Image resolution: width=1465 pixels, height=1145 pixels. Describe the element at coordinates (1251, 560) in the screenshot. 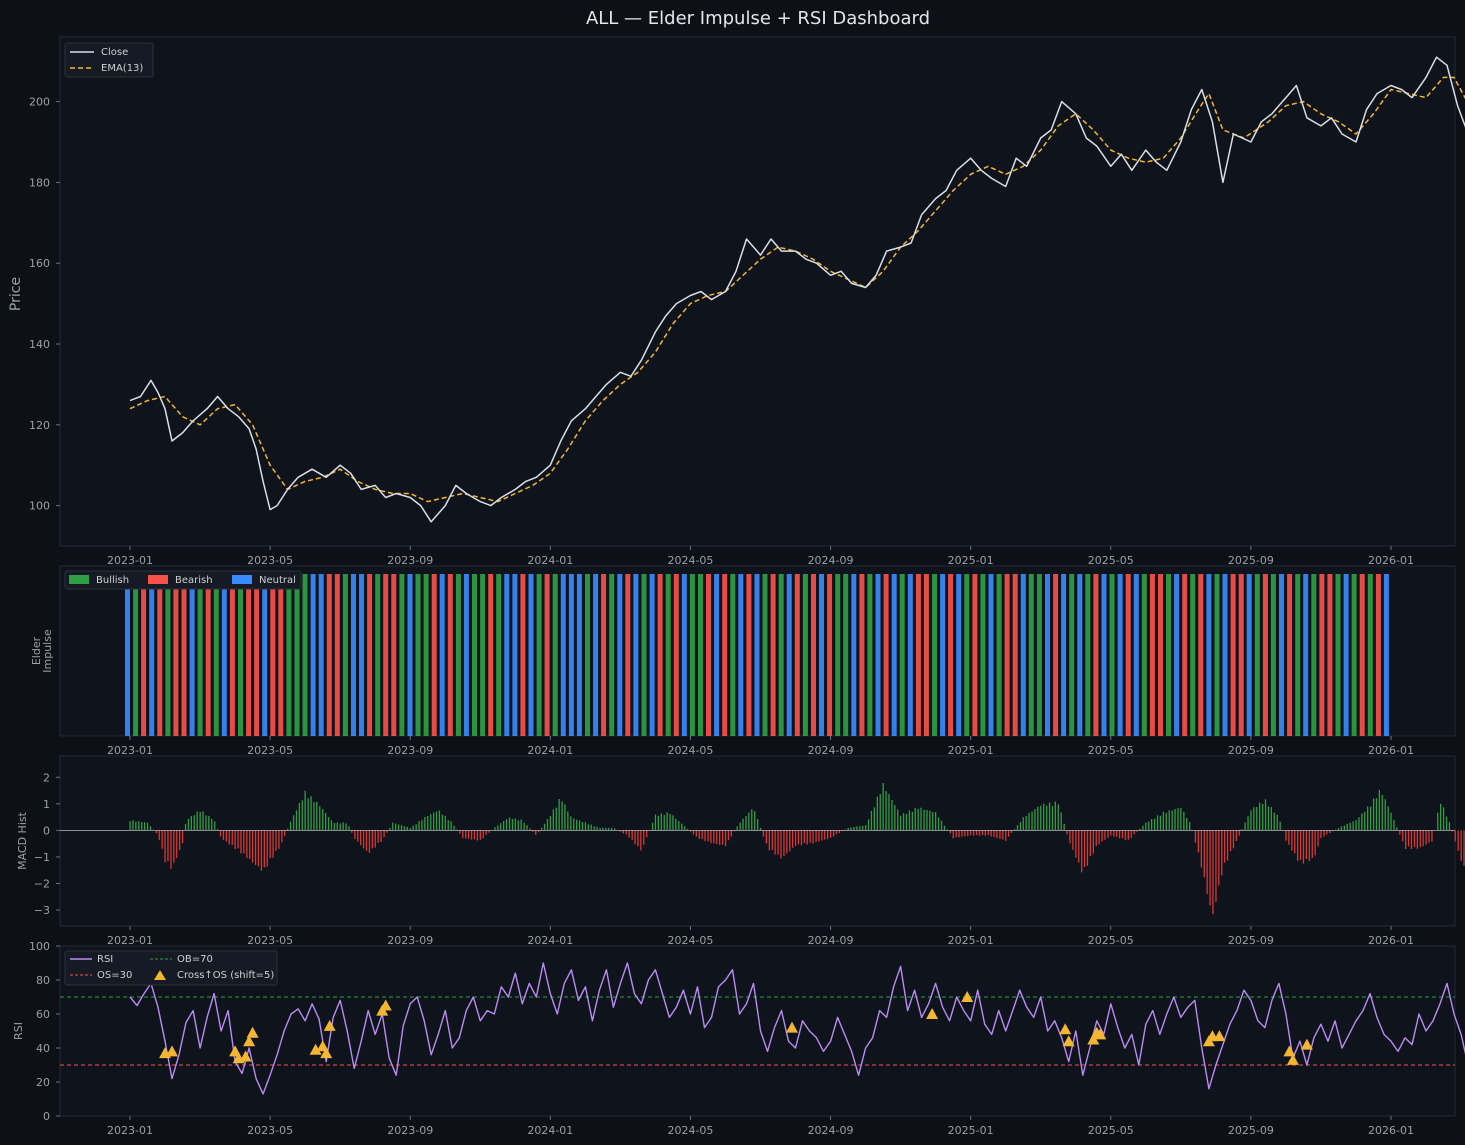

I see `x-tick-label: 2025-09` at that location.